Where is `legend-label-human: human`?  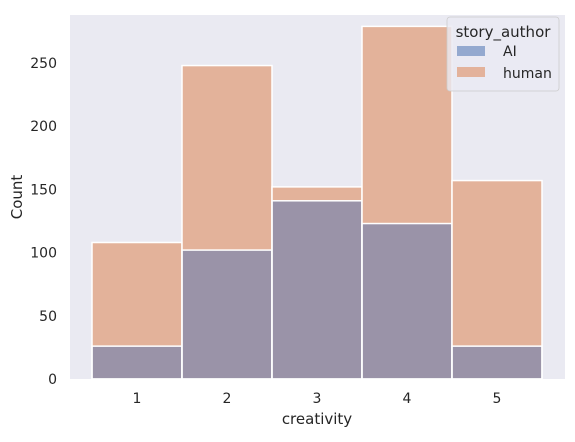 legend-label-human: human is located at coordinates (527, 74).